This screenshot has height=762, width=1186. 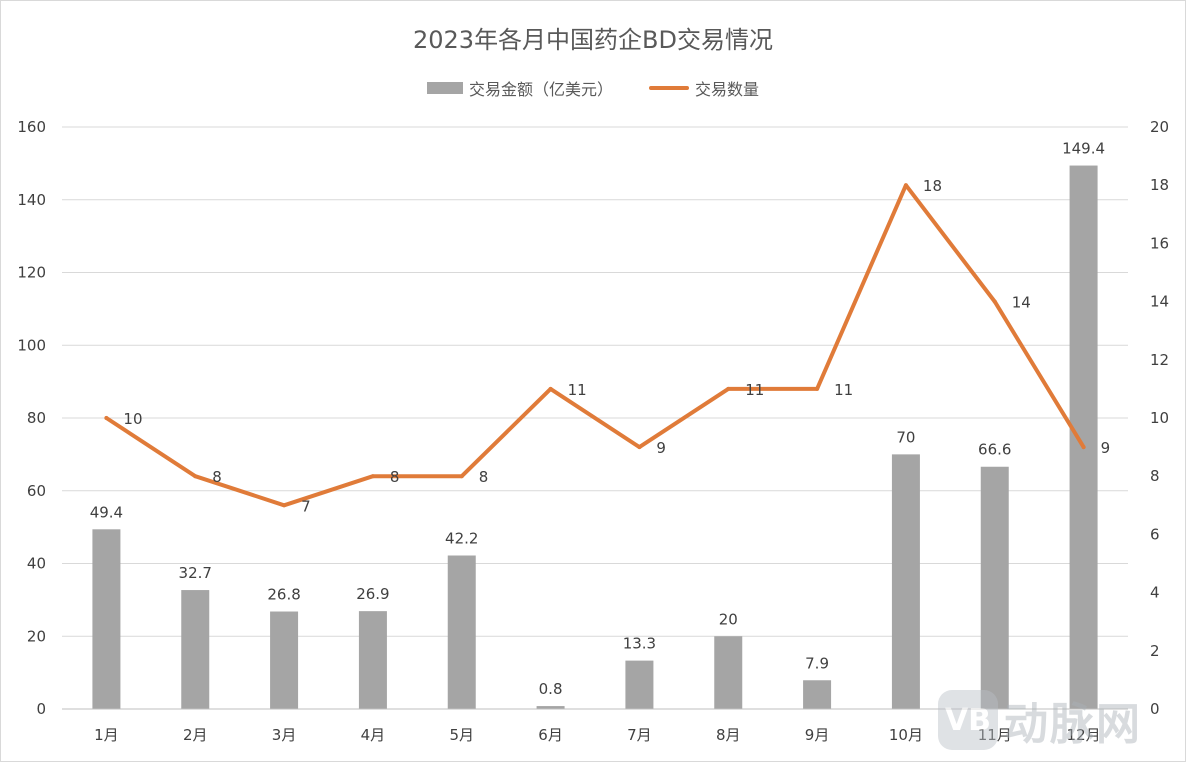 I want to click on x-tick-label: 7月, so click(x=639, y=735).